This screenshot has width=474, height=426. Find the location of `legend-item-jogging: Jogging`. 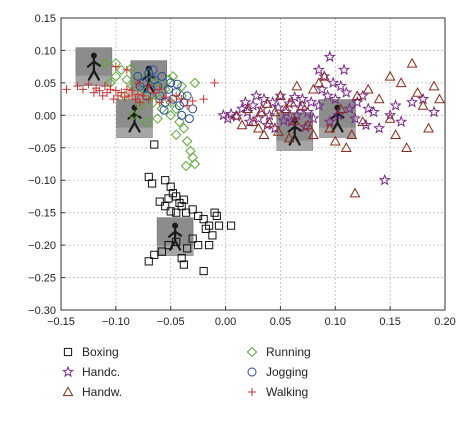

legend-item-jogging: Jogging is located at coordinates (277, 372).